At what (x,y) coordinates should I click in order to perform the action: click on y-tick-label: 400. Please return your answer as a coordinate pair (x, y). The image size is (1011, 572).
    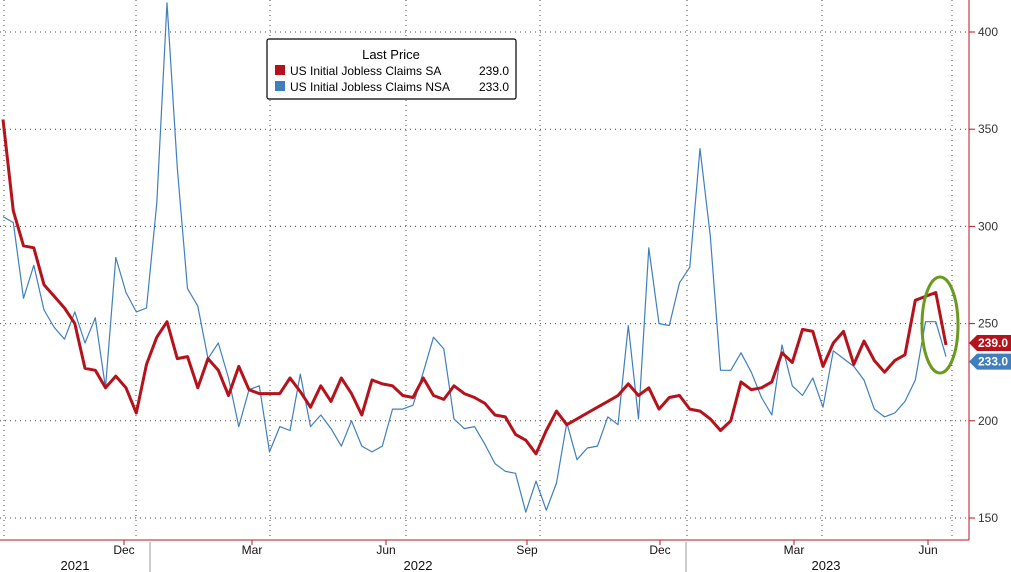
    Looking at the image, I should click on (988, 32).